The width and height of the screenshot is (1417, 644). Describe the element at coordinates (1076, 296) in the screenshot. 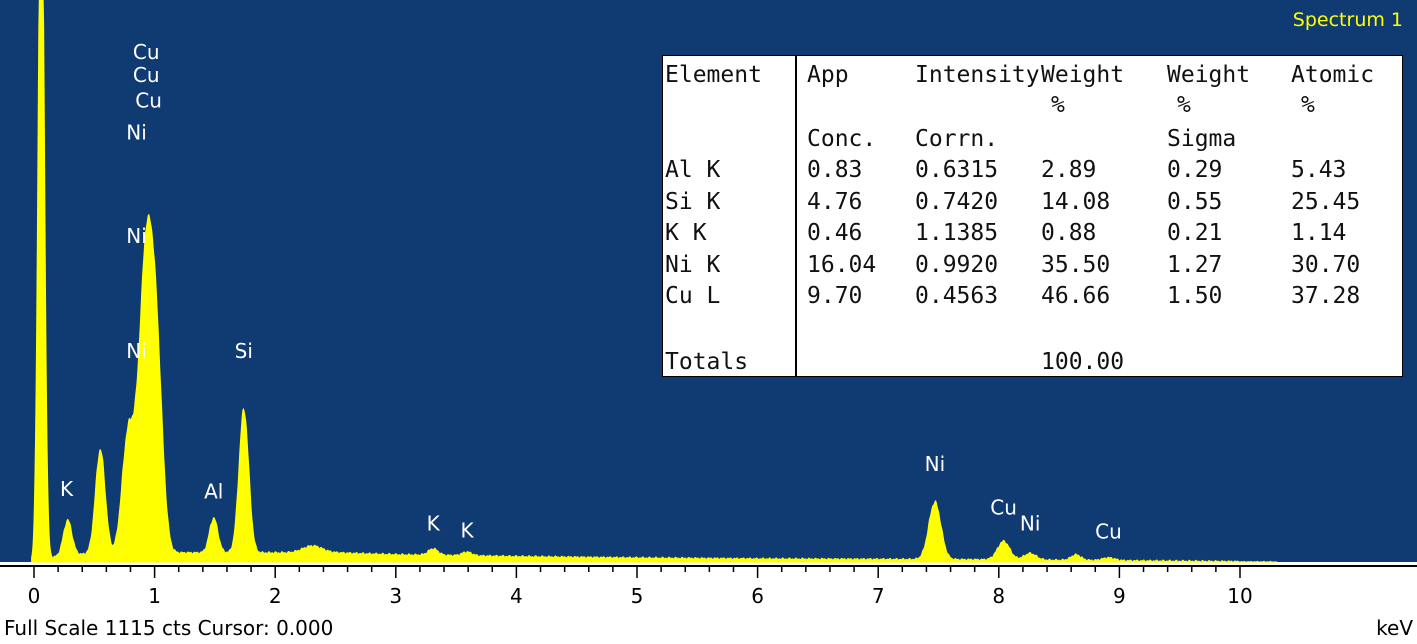

I see `table-cell: 46.66` at that location.